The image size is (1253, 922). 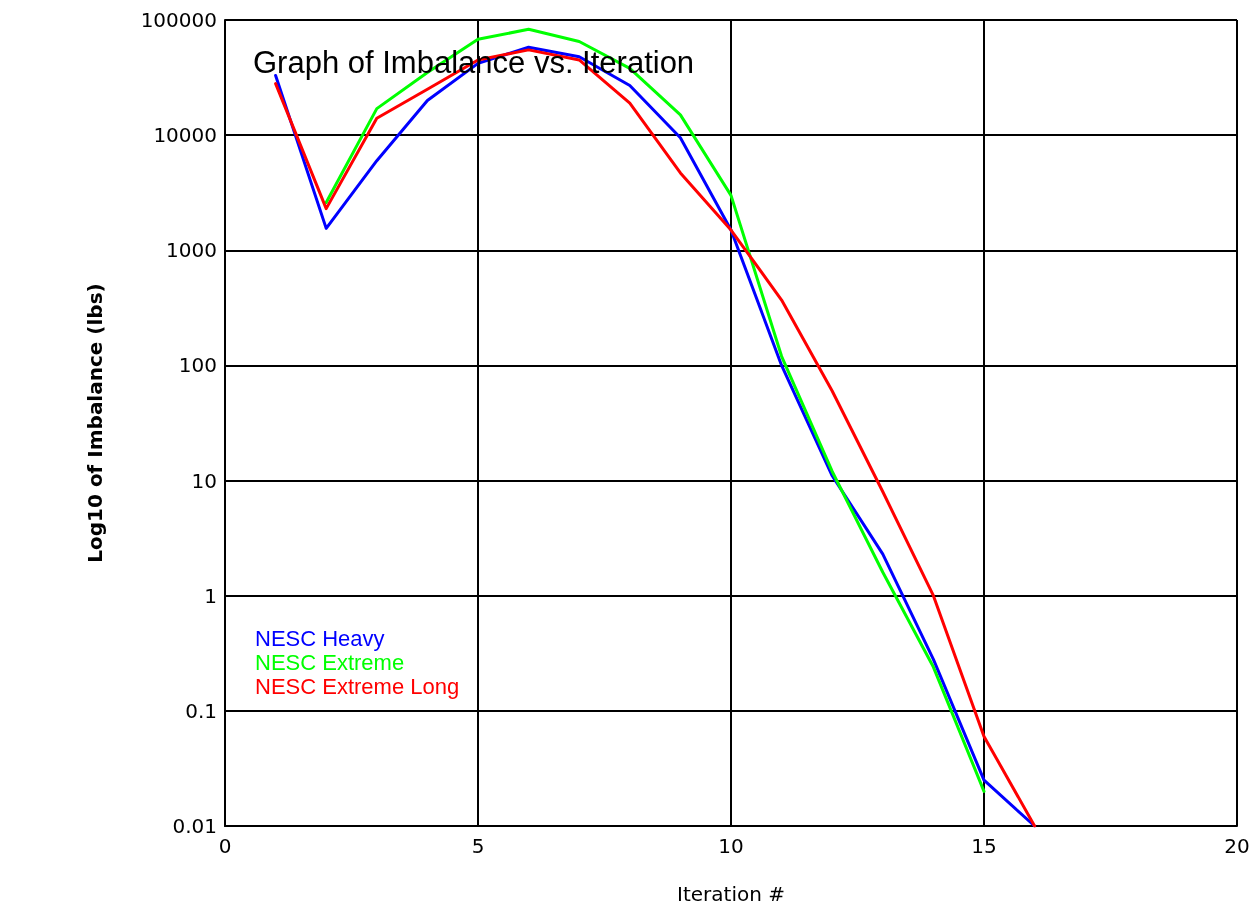 What do you see at coordinates (357, 686) in the screenshot?
I see `text: NESC Extreme Long` at bounding box center [357, 686].